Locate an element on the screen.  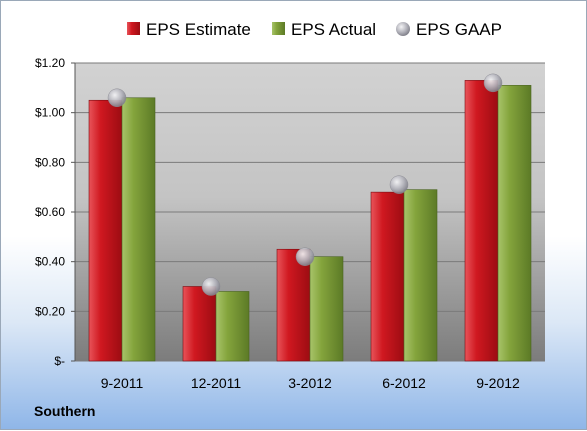
bar-eps-estimate-9-2012 is located at coordinates (481, 221).